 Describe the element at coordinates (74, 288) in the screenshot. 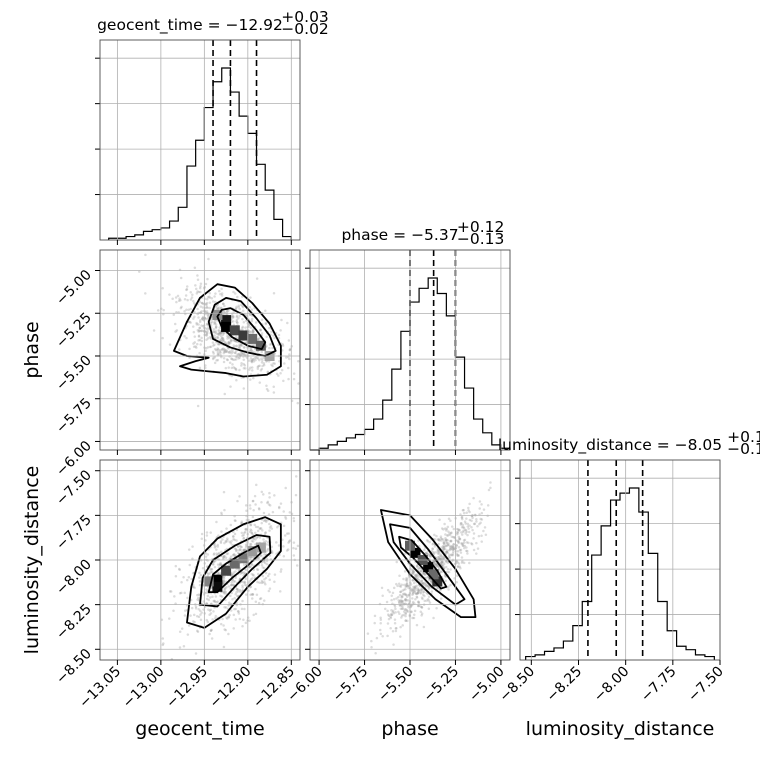

I see `y-tick-label: −5.00` at that location.